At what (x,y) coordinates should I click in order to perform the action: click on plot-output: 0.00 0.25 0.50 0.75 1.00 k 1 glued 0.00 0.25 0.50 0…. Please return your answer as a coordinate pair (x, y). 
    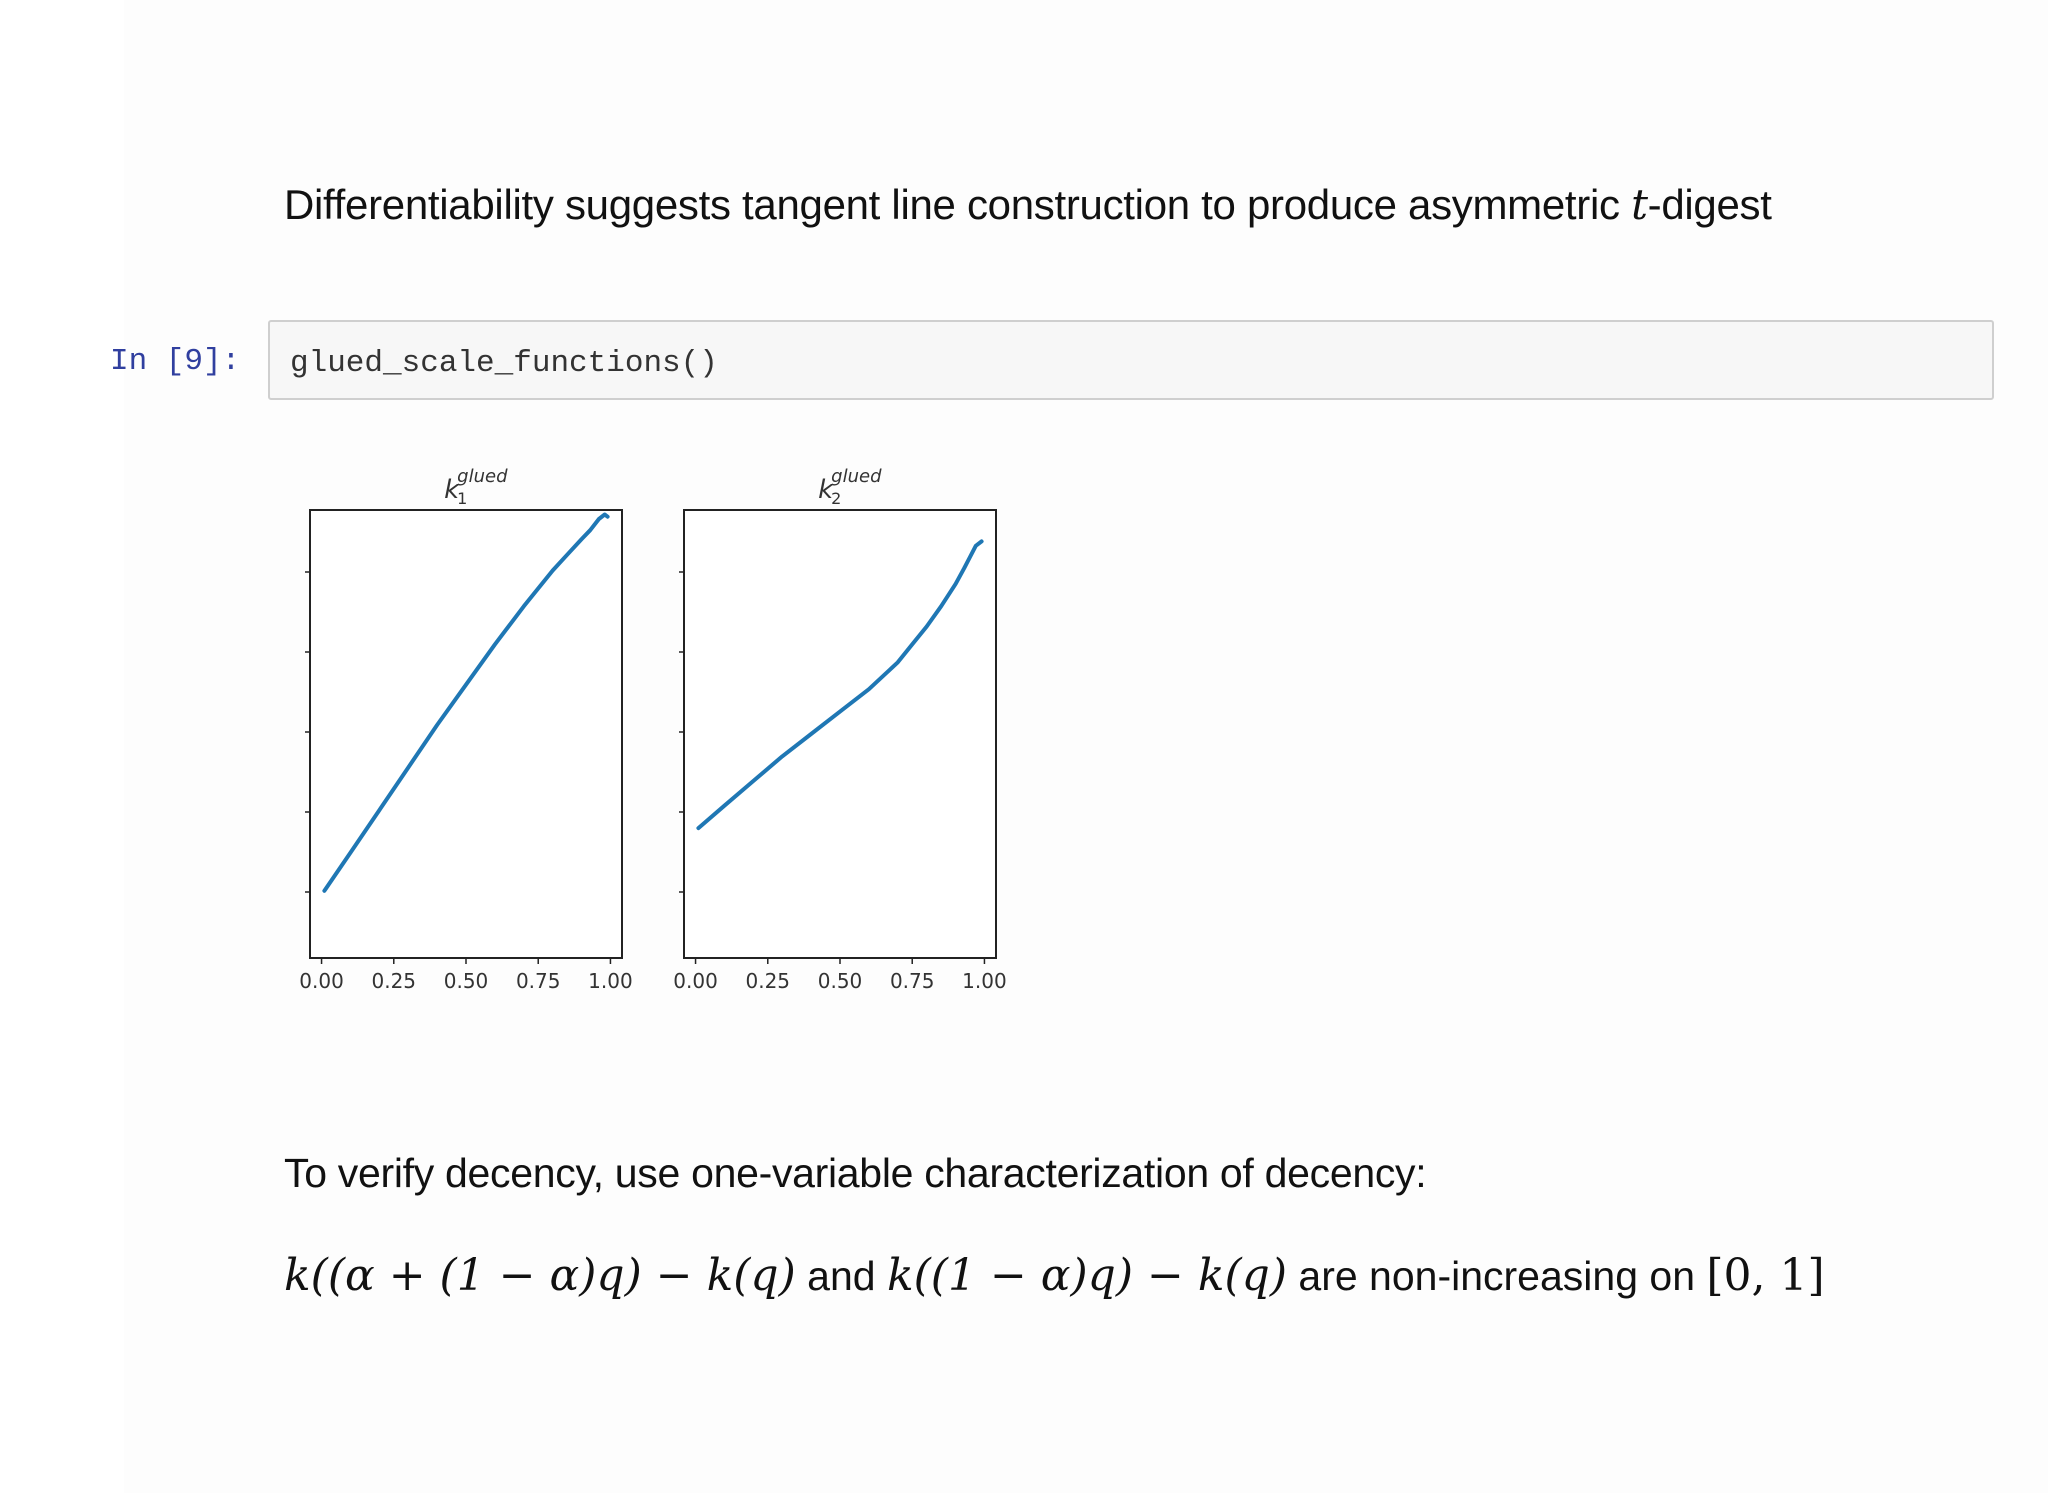
    Looking at the image, I should click on (660, 730).